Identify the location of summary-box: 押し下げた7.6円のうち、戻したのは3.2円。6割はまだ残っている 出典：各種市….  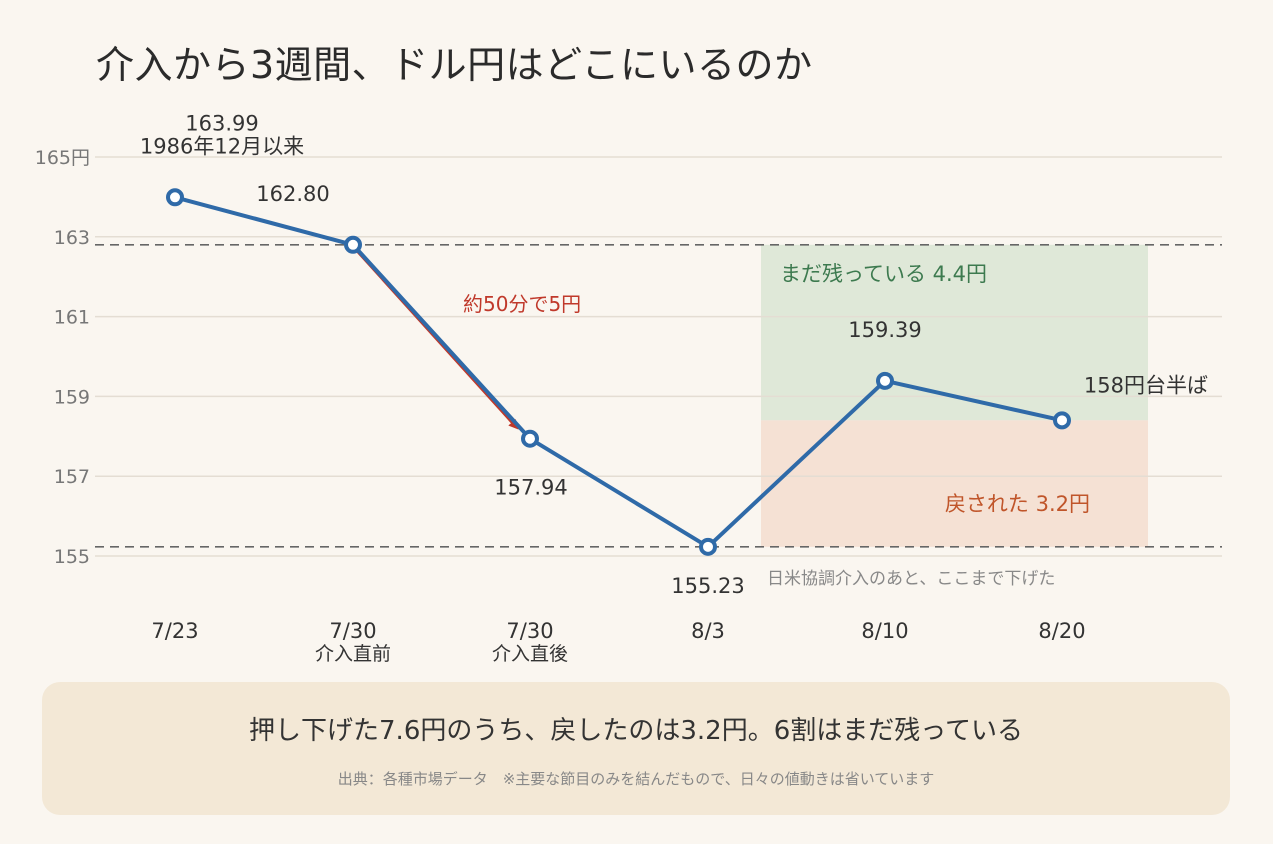
(636, 748).